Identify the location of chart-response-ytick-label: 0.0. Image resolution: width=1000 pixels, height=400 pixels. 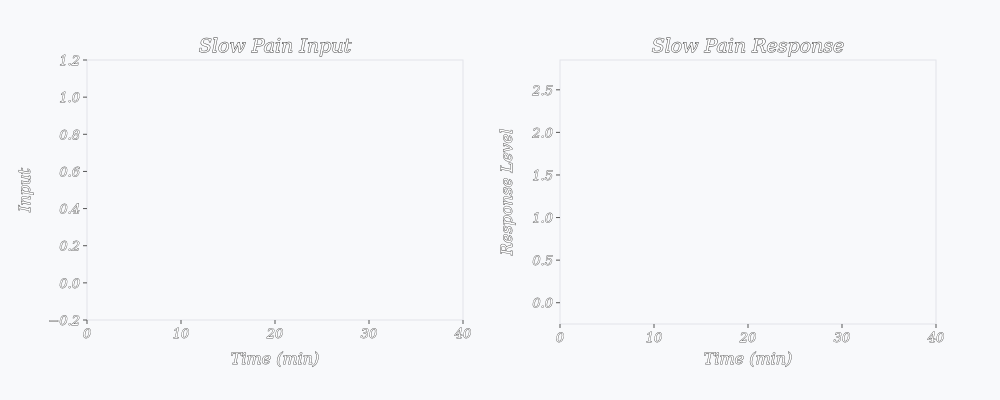
(542, 304).